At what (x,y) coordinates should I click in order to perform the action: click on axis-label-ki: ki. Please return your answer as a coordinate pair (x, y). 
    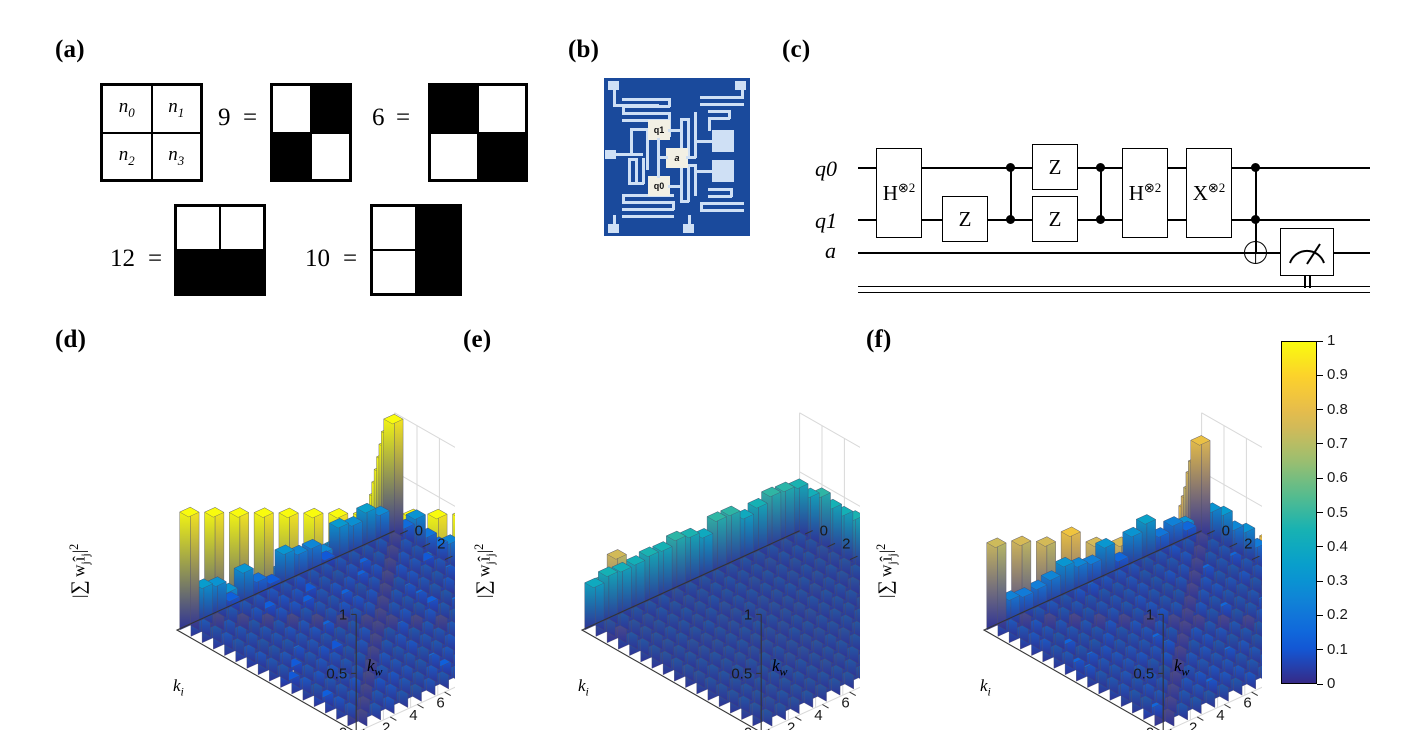
    Looking at the image, I should click on (985, 687).